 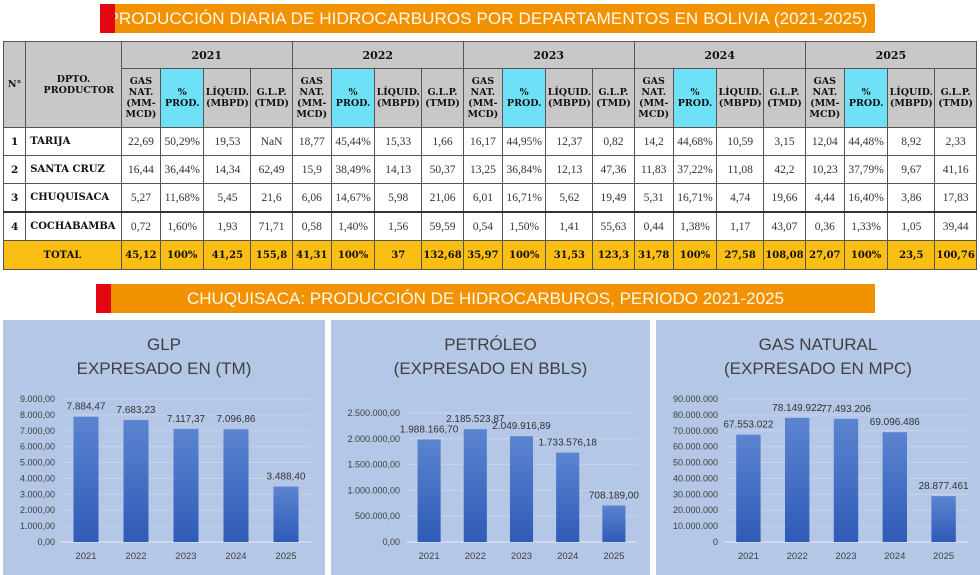 What do you see at coordinates (373, 465) in the screenshot?
I see `y-tick-label: 1.500.000,00` at bounding box center [373, 465].